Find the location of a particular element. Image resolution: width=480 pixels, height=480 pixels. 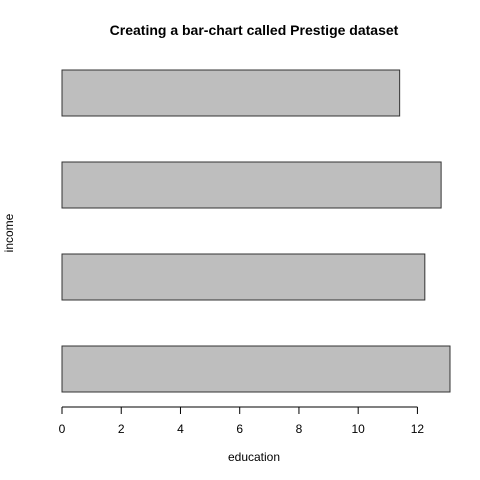

x-ticks: 0 2 4 6 8 10 12 is located at coordinates (242, 421).